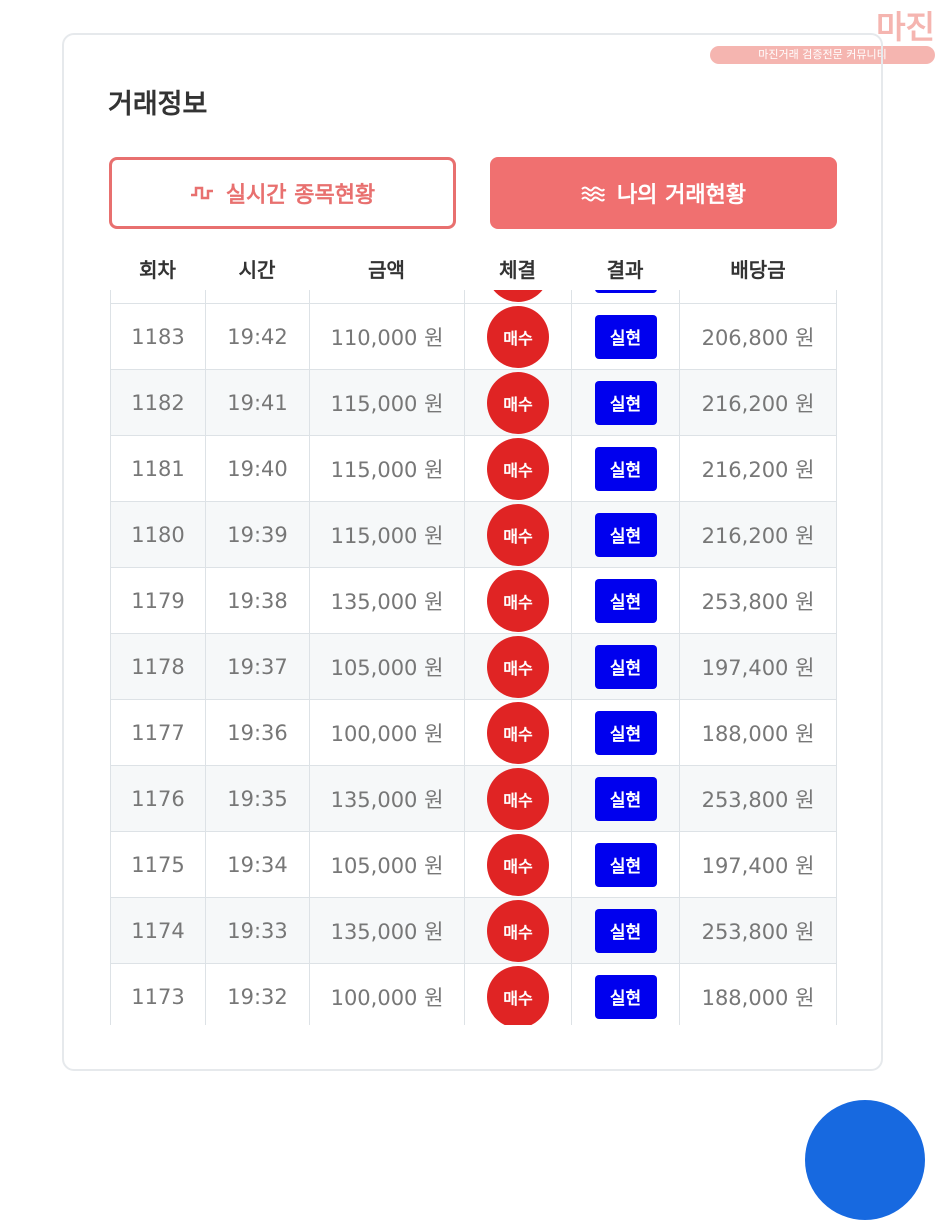 This screenshot has width=945, height=1220. I want to click on row: 1179 19:38 135,000 원 매수 실현 253,800 원, so click(473, 601).